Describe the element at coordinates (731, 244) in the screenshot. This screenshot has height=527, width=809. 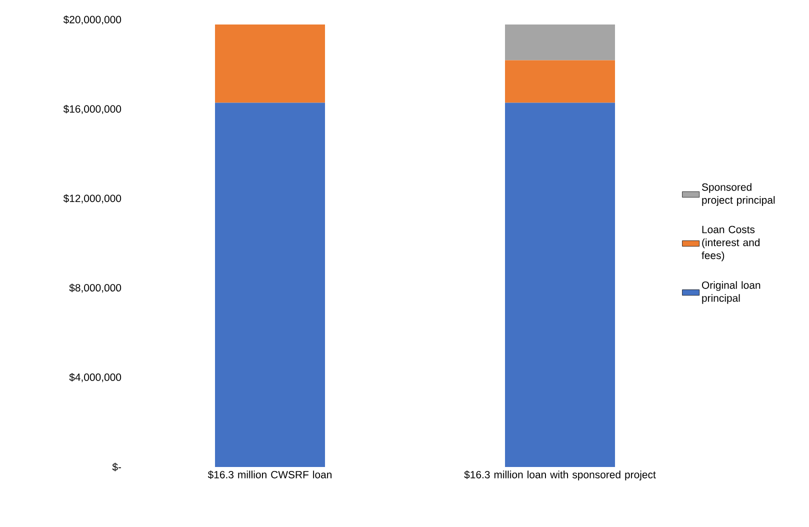
I see `legend-label: Loan Costs (interest and fees)` at that location.